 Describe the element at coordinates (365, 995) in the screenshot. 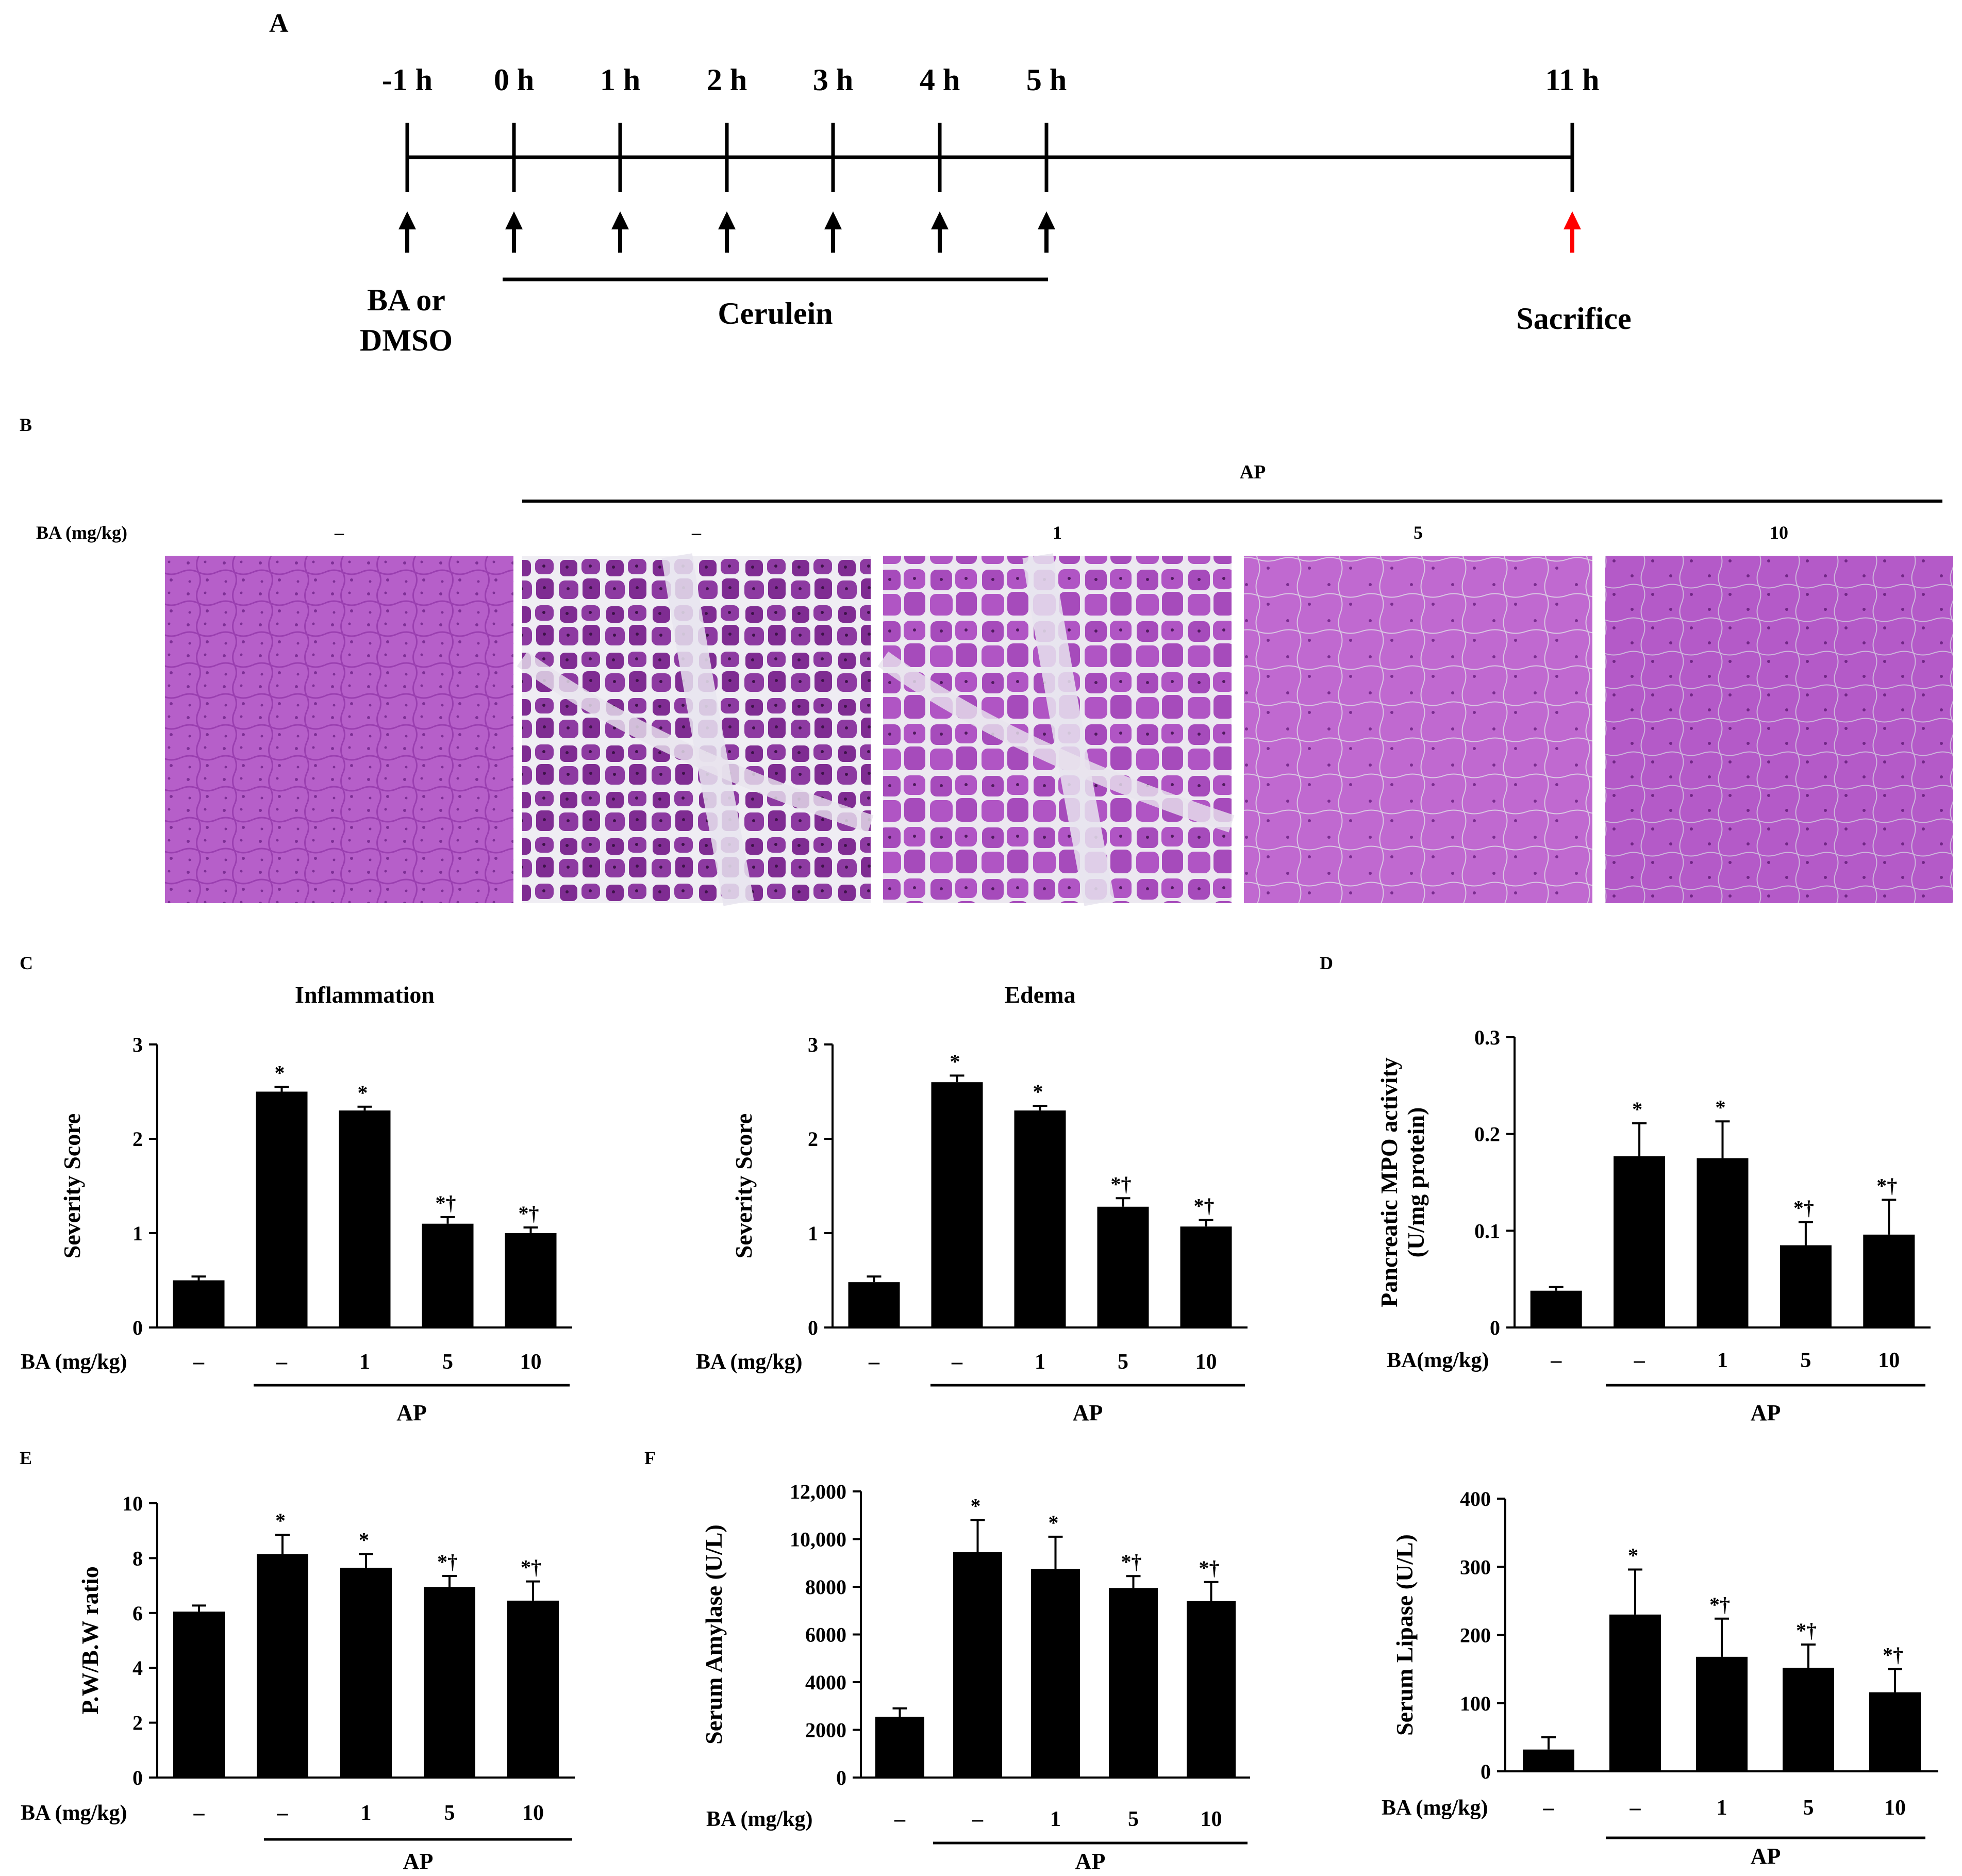

I see `chart-title: Inflammation` at that location.